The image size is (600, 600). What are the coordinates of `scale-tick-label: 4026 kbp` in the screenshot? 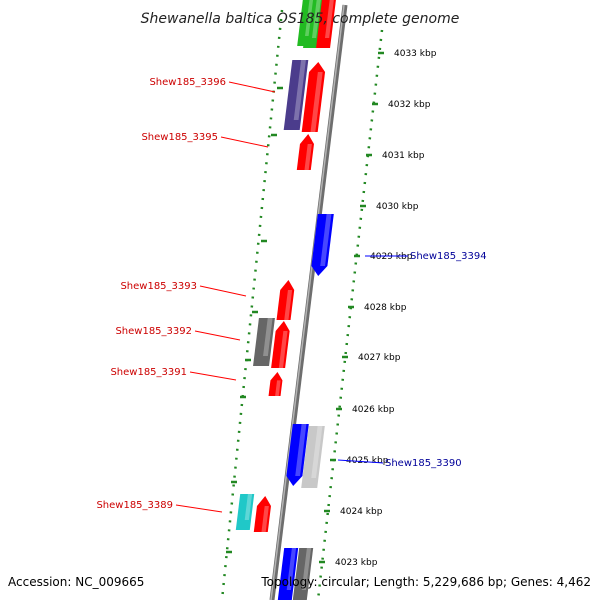 It's located at (373, 410).